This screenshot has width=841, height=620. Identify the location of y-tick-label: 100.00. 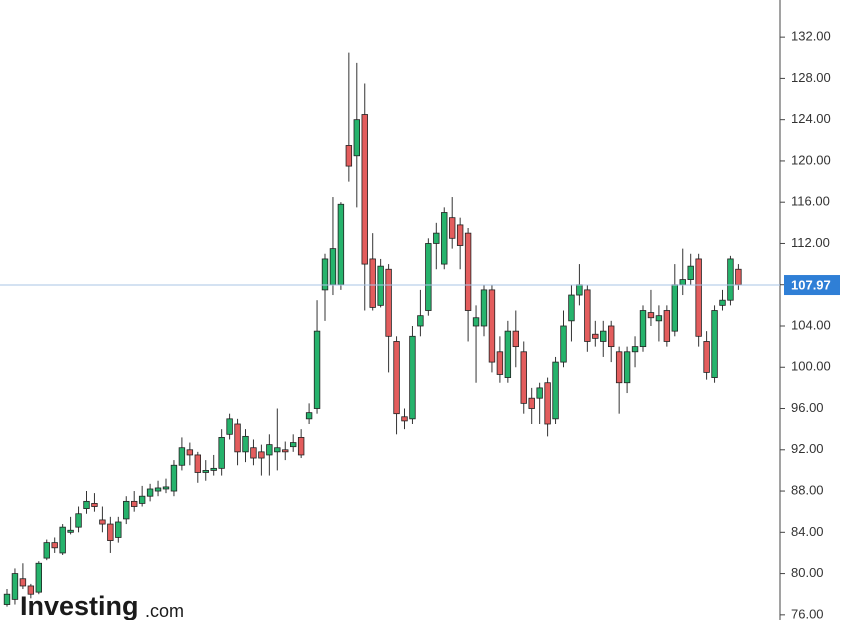
(811, 366).